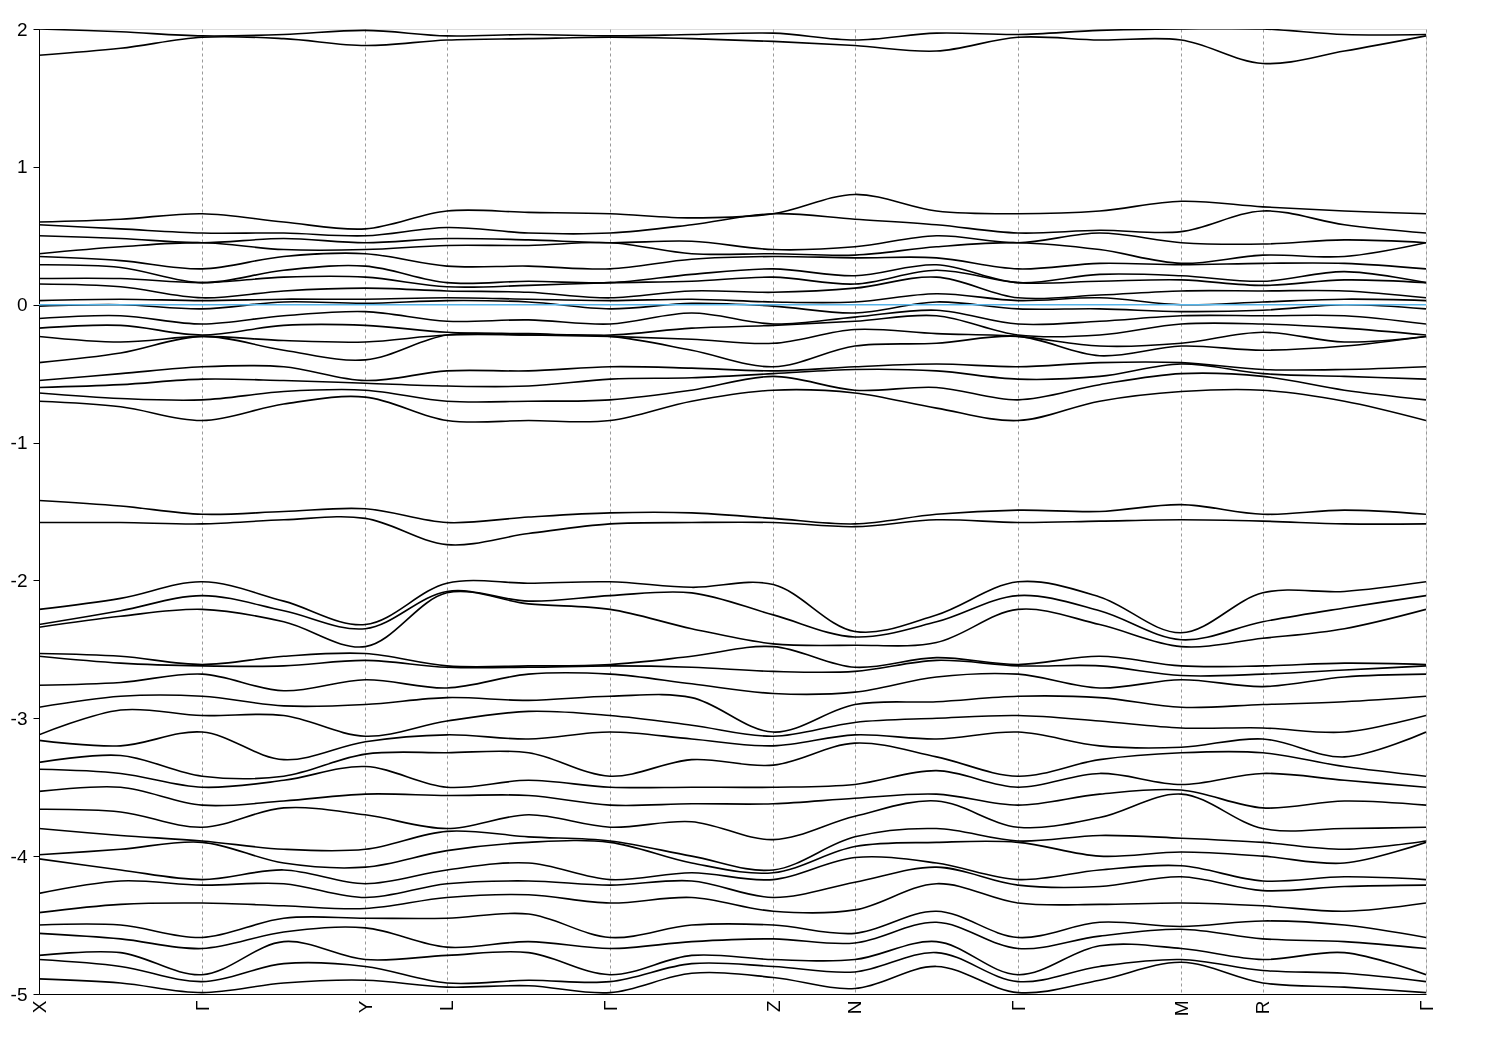  I want to click on x-tick-label: X, so click(39, 1007).